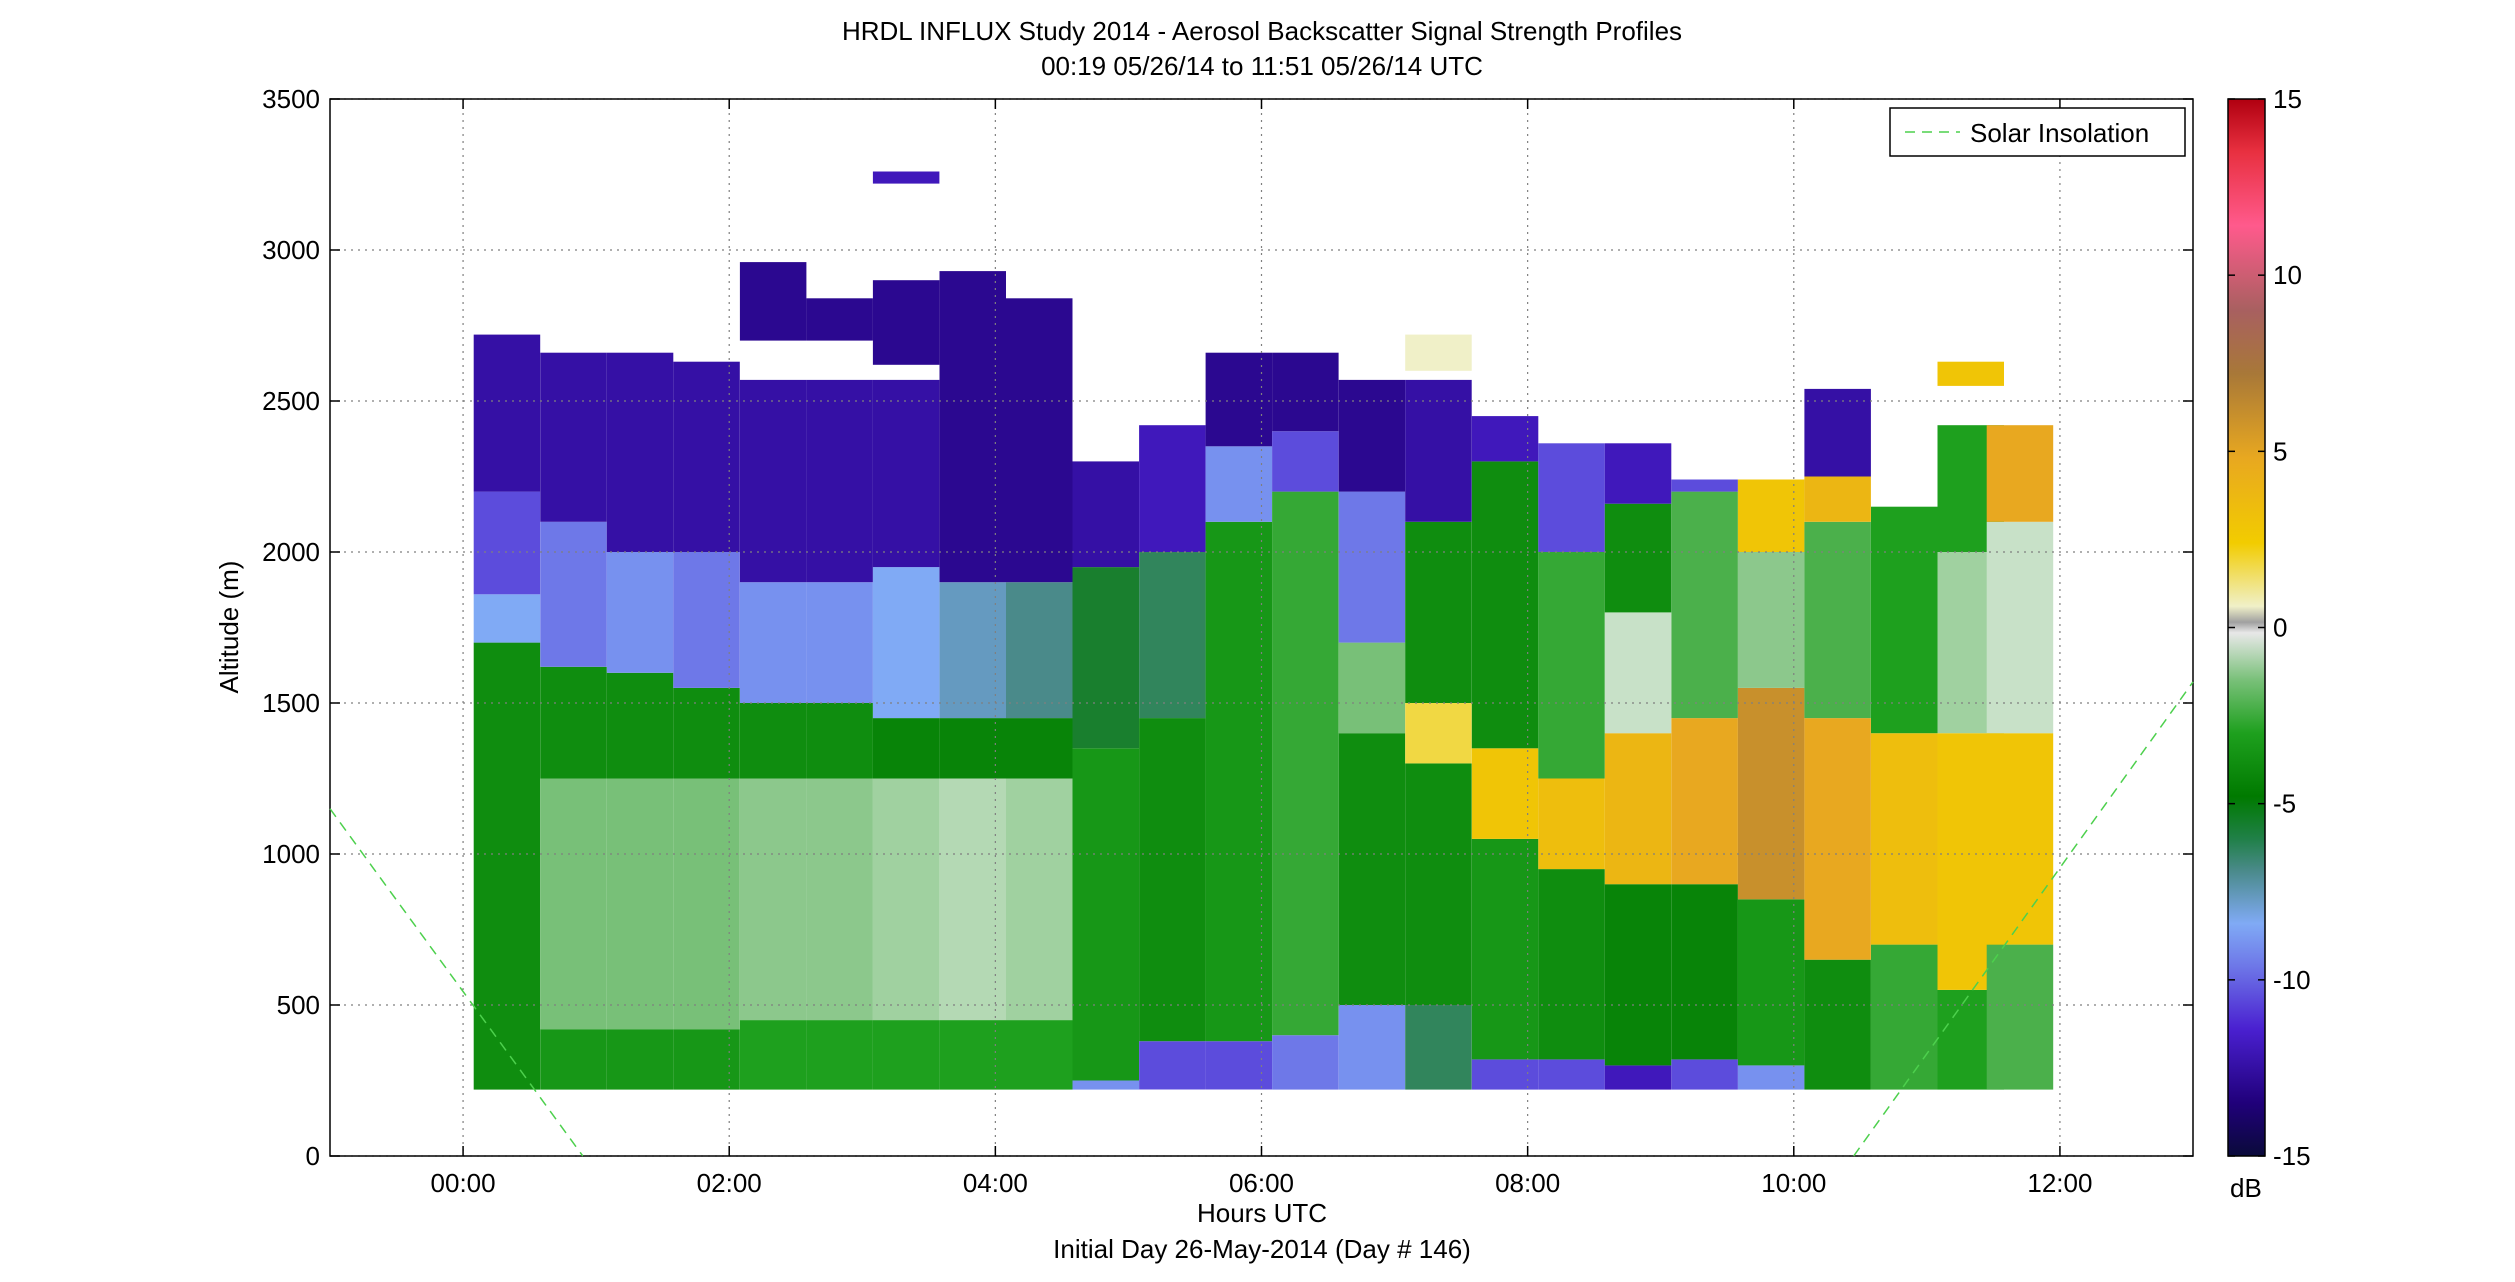  Describe the element at coordinates (313, 1156) in the screenshot. I see `y-tick-label: 0` at that location.